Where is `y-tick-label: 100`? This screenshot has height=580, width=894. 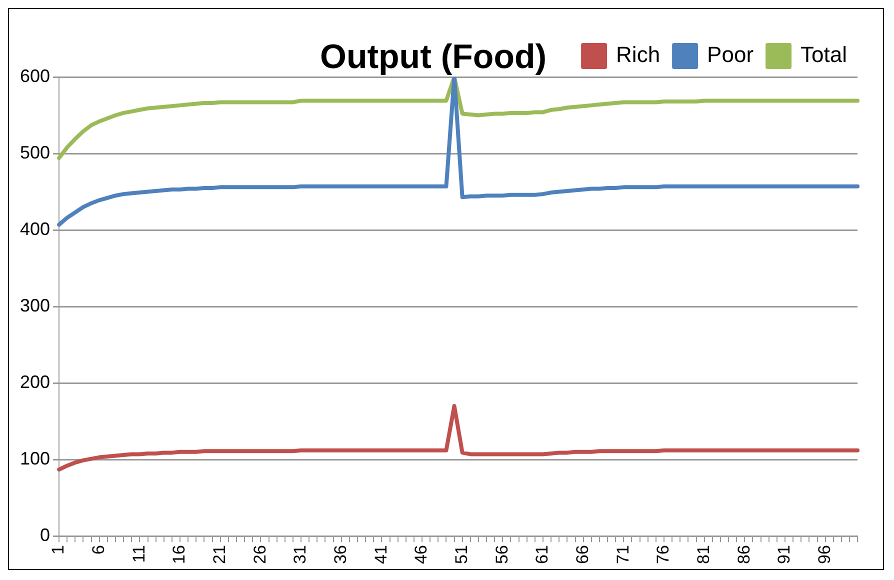 y-tick-label: 100 is located at coordinates (35, 458).